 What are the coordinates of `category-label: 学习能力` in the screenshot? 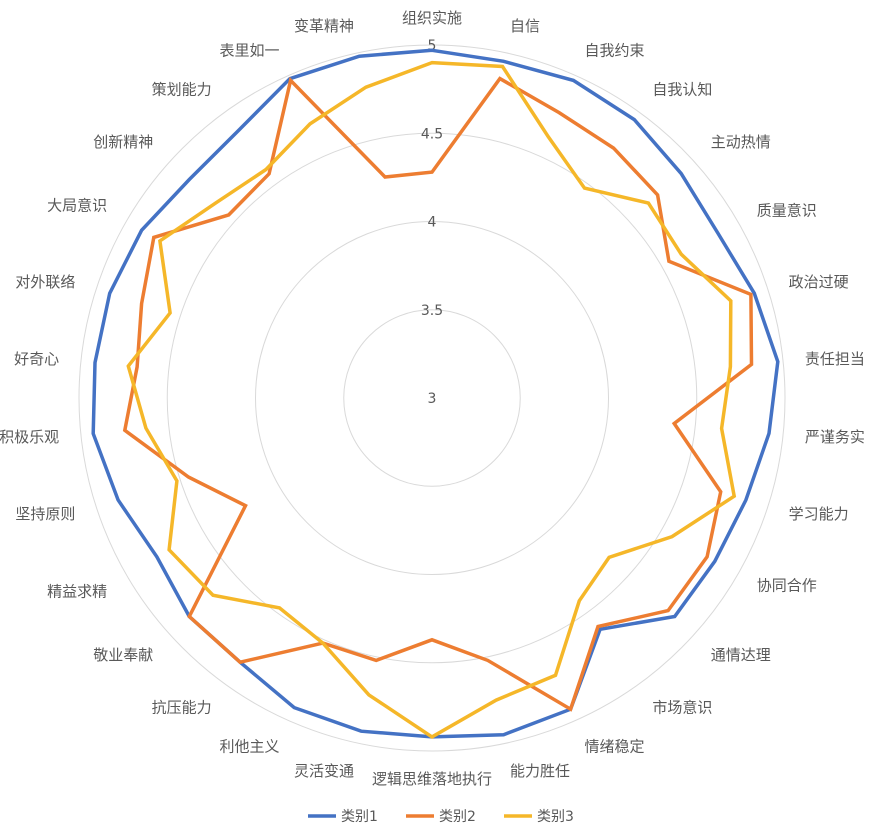 It's located at (819, 514).